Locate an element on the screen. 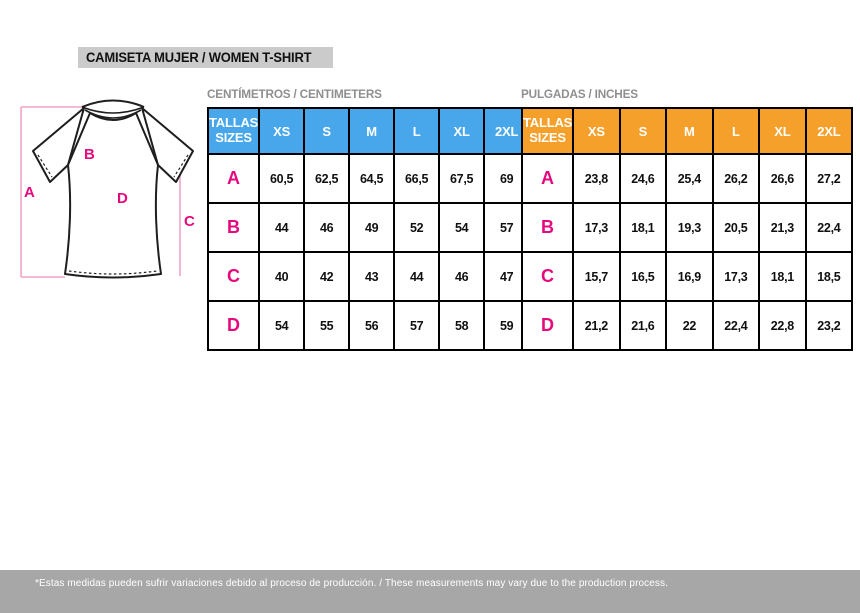 This screenshot has width=860, height=613. size-value-cell: 57 is located at coordinates (417, 325).